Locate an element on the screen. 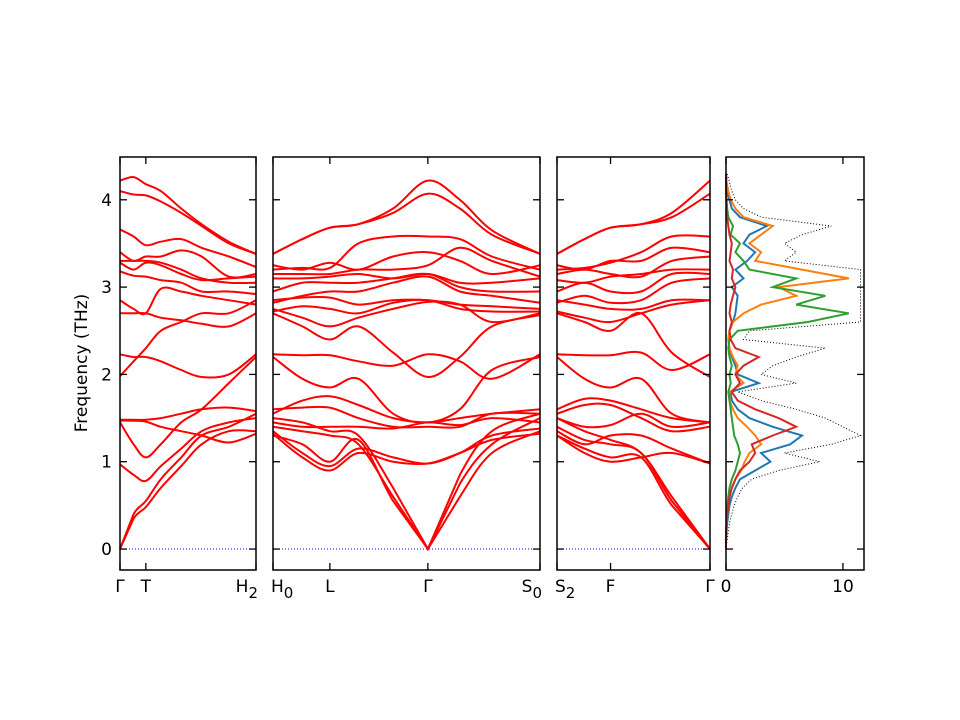 This screenshot has height=720, width=960. high-symmetry-point-label: L is located at coordinates (330, 587).